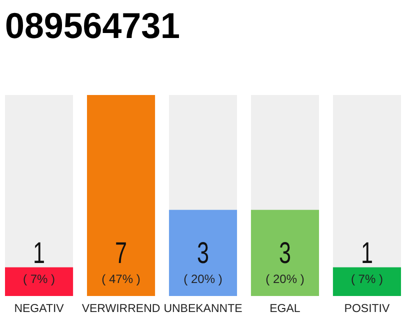 This screenshot has height=320, width=410. I want to click on x-tick-label: VERWIRREND, so click(121, 309).